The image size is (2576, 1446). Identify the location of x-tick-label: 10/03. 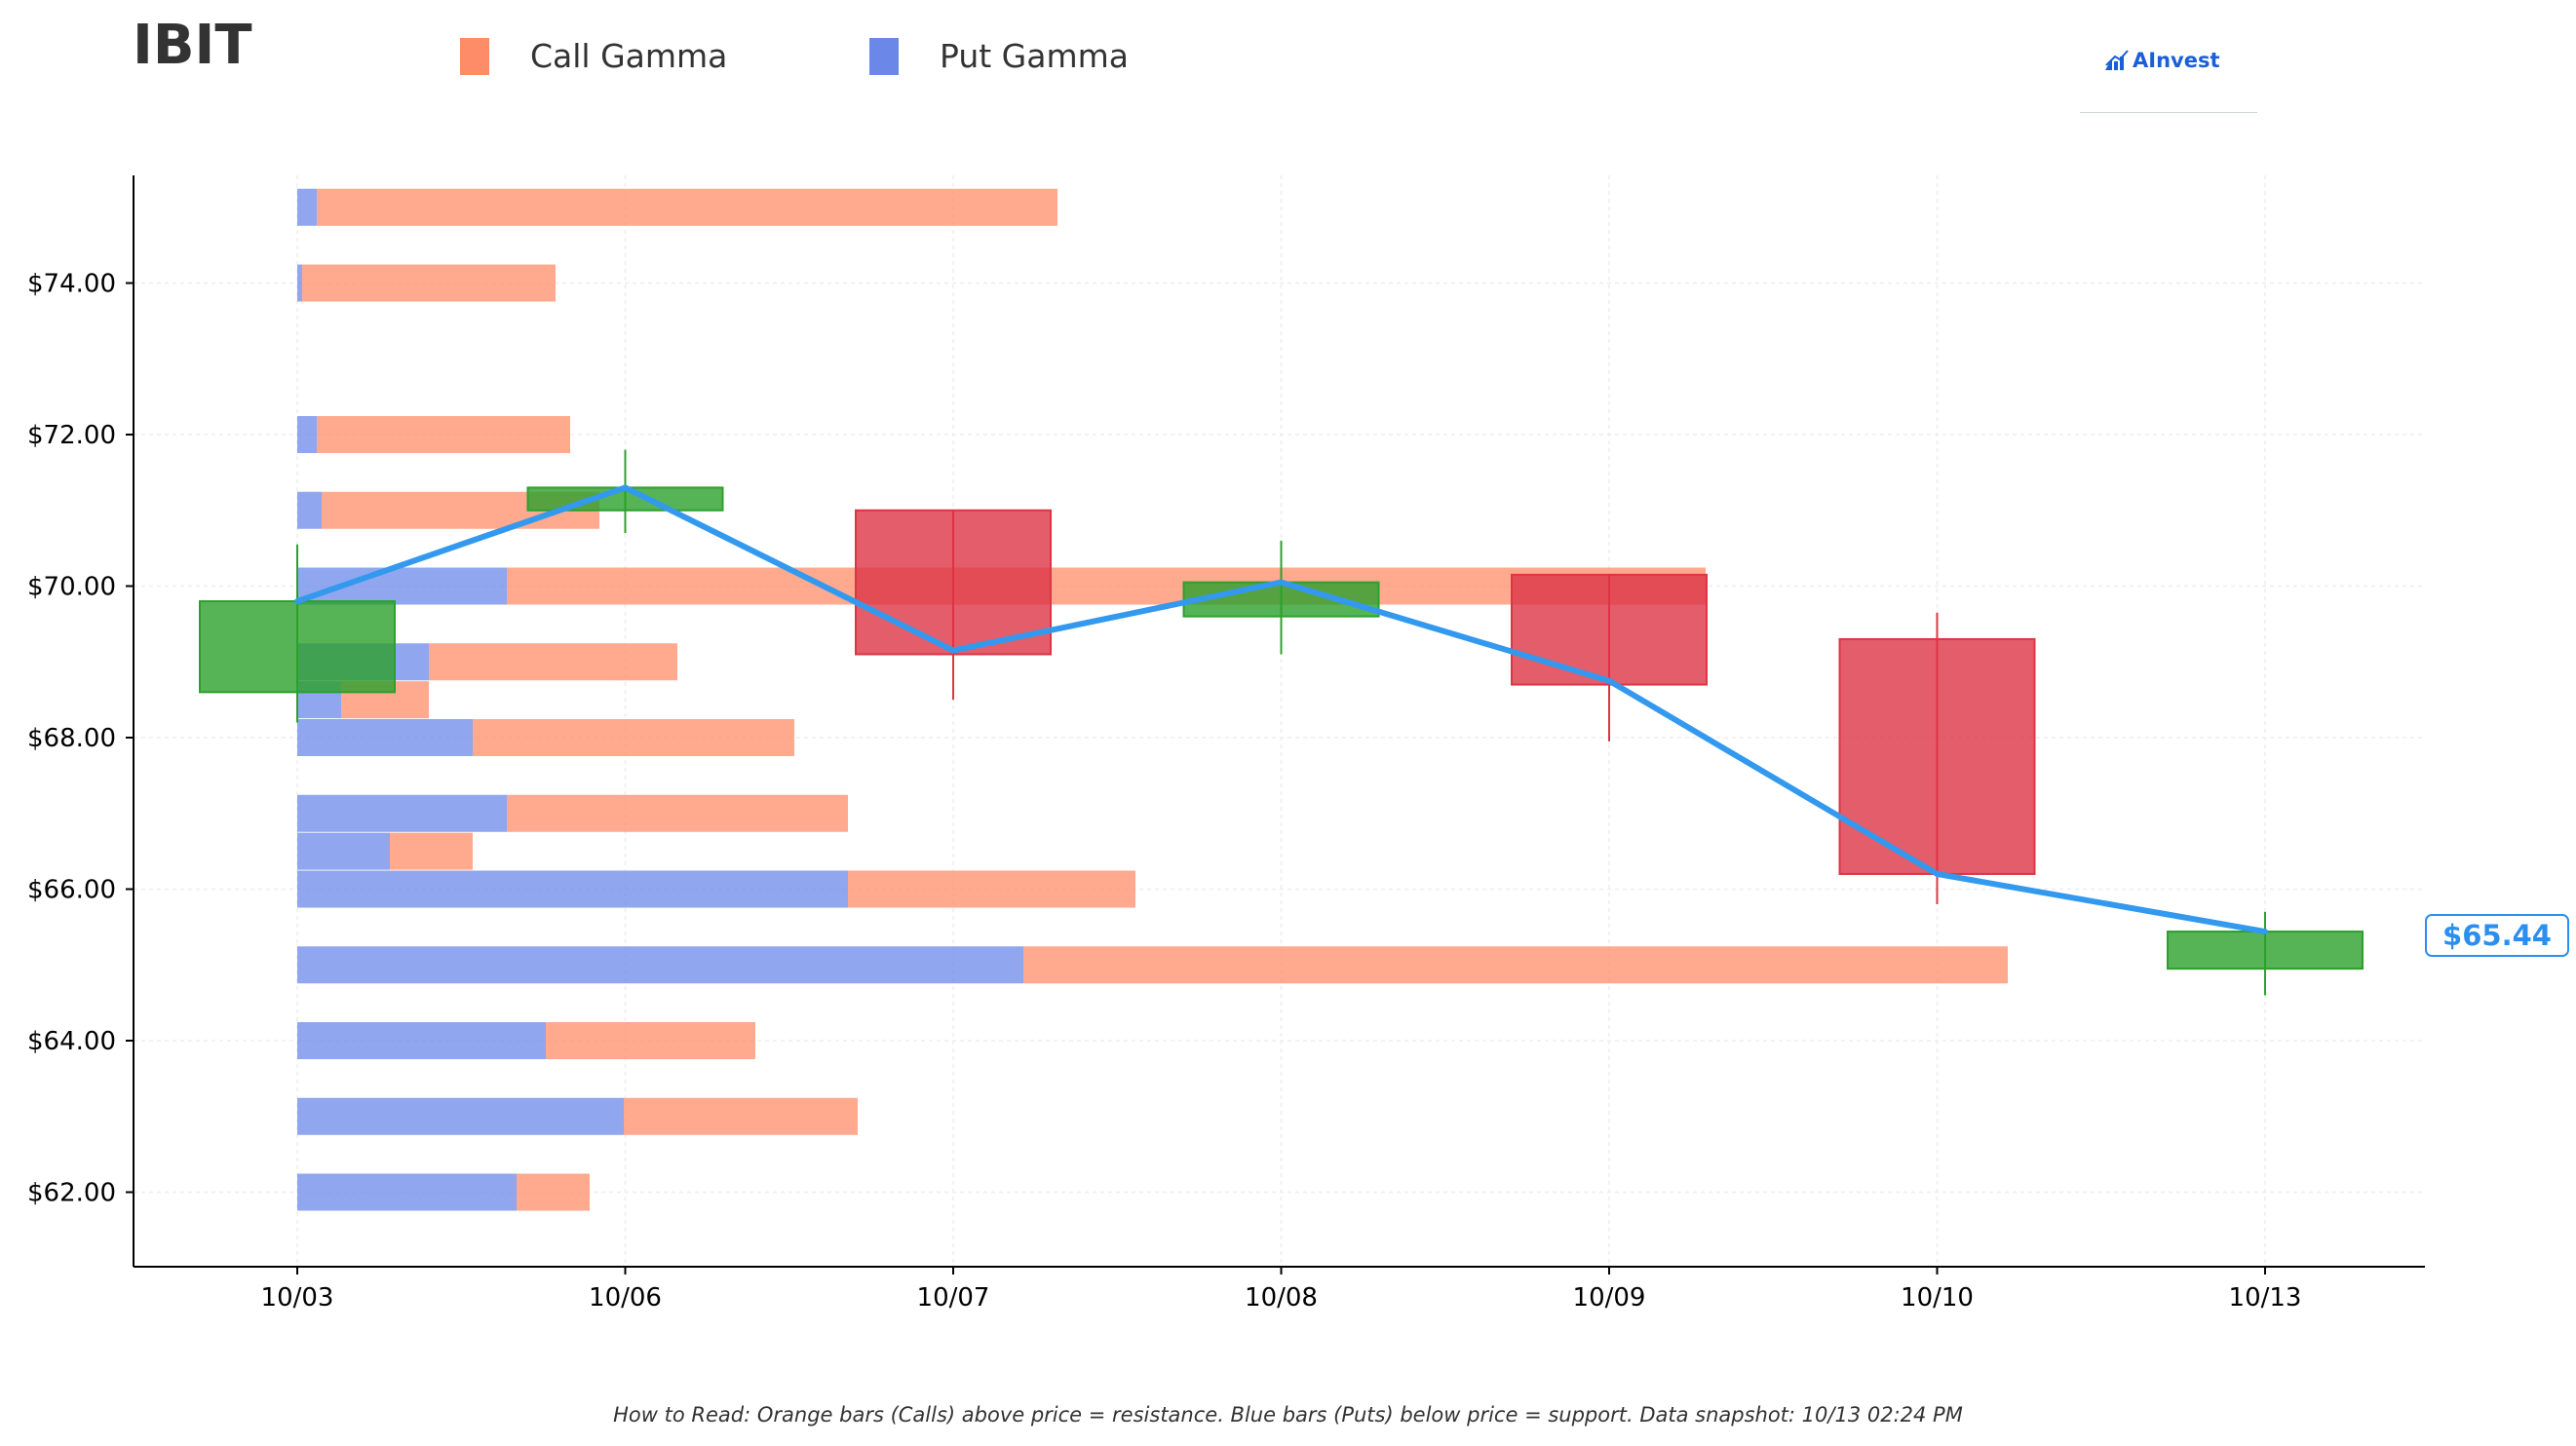
(297, 1298).